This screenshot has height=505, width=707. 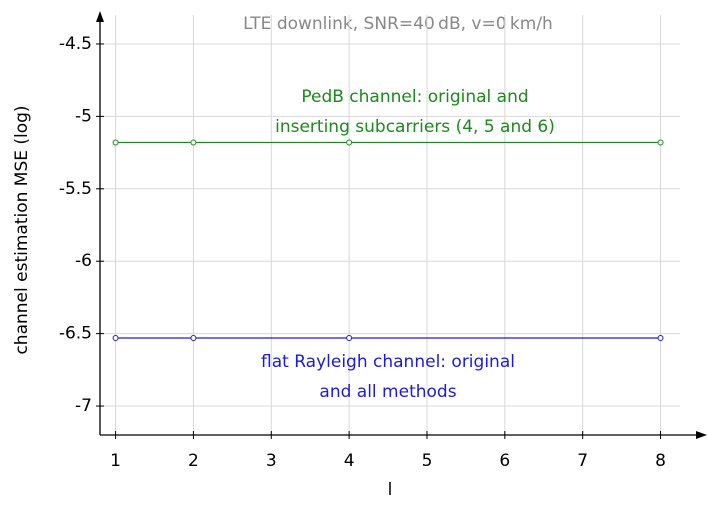 I want to click on y-tick-label: -6.5, so click(x=75, y=334).